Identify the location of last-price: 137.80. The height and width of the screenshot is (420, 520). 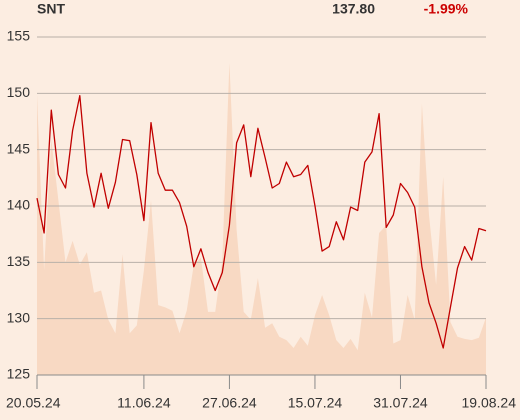
(353, 9).